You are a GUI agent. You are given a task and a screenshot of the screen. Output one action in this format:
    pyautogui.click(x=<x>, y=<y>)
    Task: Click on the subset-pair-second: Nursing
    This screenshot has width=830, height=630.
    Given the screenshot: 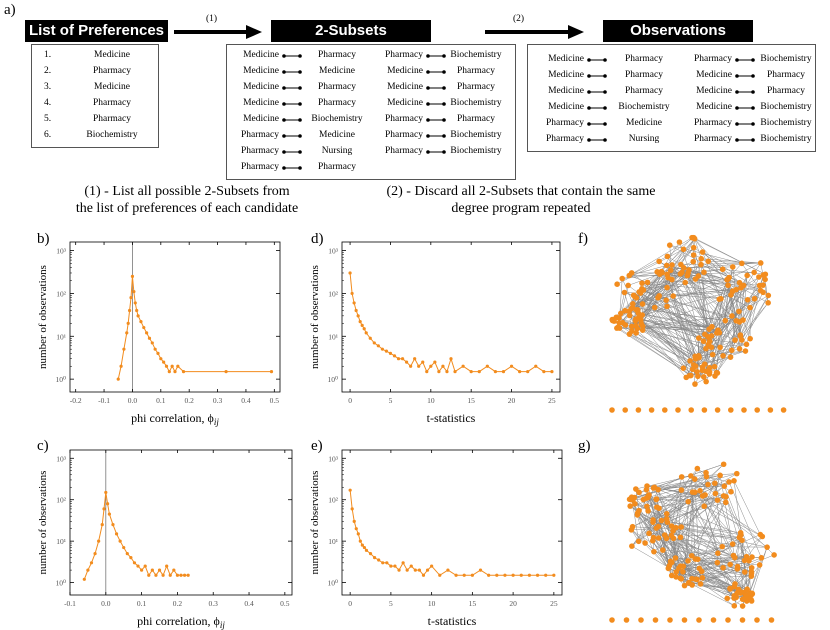 What is the action you would take?
    pyautogui.click(x=337, y=151)
    